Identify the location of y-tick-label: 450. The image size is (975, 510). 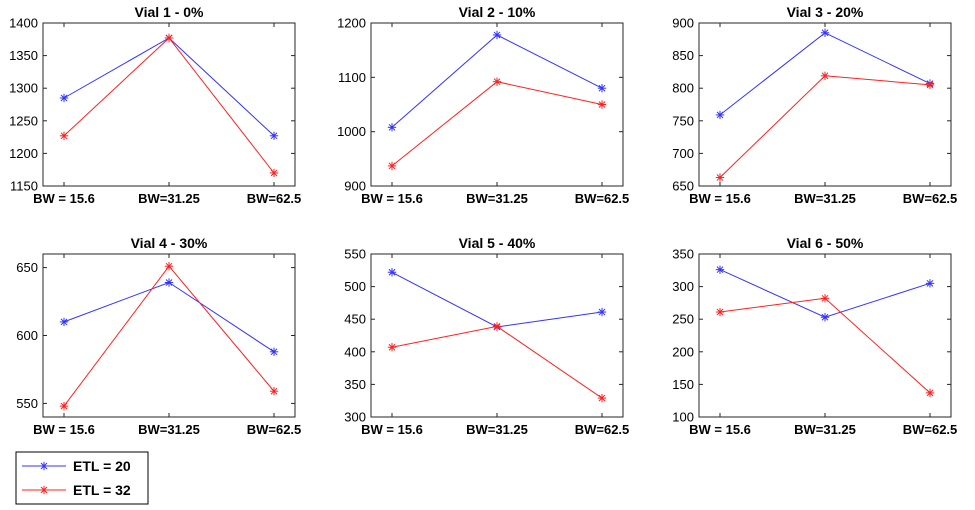
(355, 319).